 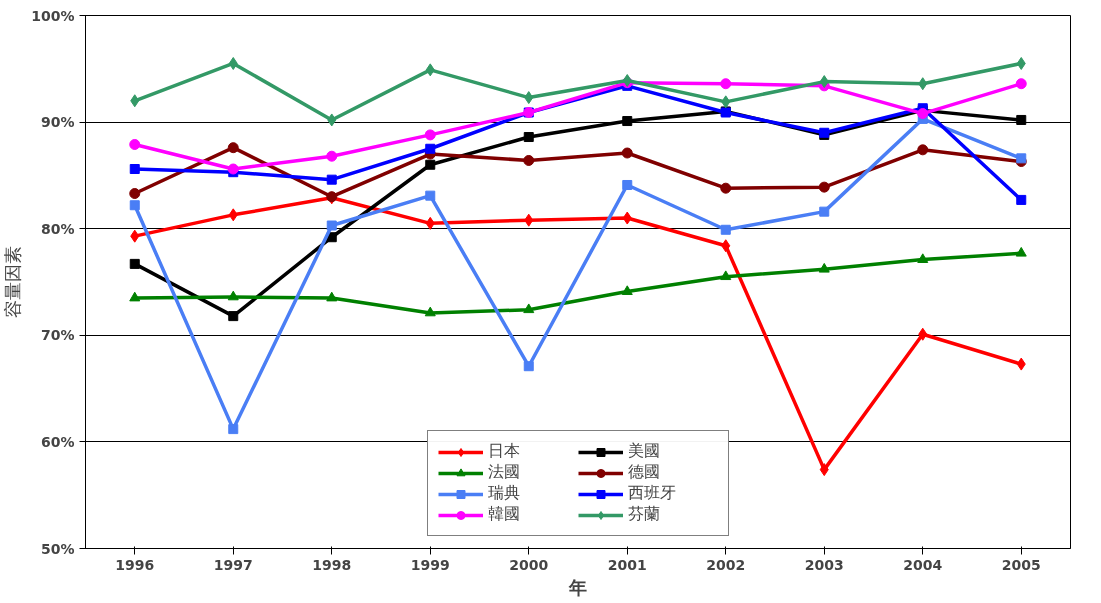 What do you see at coordinates (577, 587) in the screenshot?
I see `x-axis-title: 年` at bounding box center [577, 587].